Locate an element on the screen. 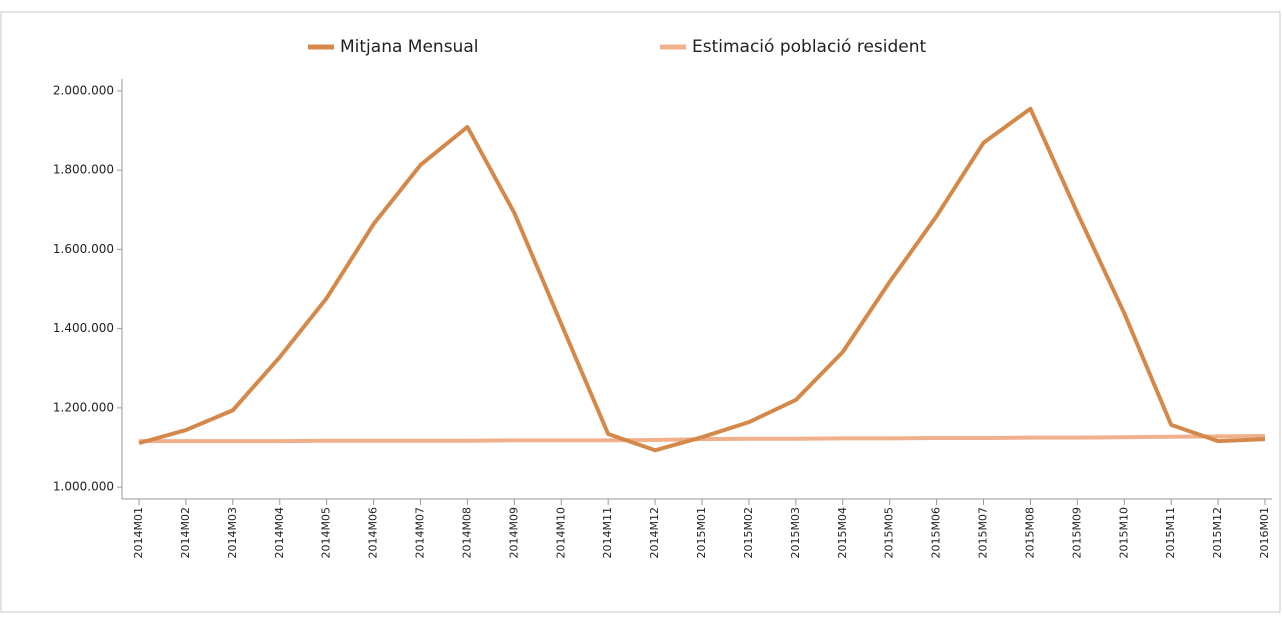 The height and width of the screenshot is (617, 1282). x-tick-label: 2015M10 is located at coordinates (1123, 532).